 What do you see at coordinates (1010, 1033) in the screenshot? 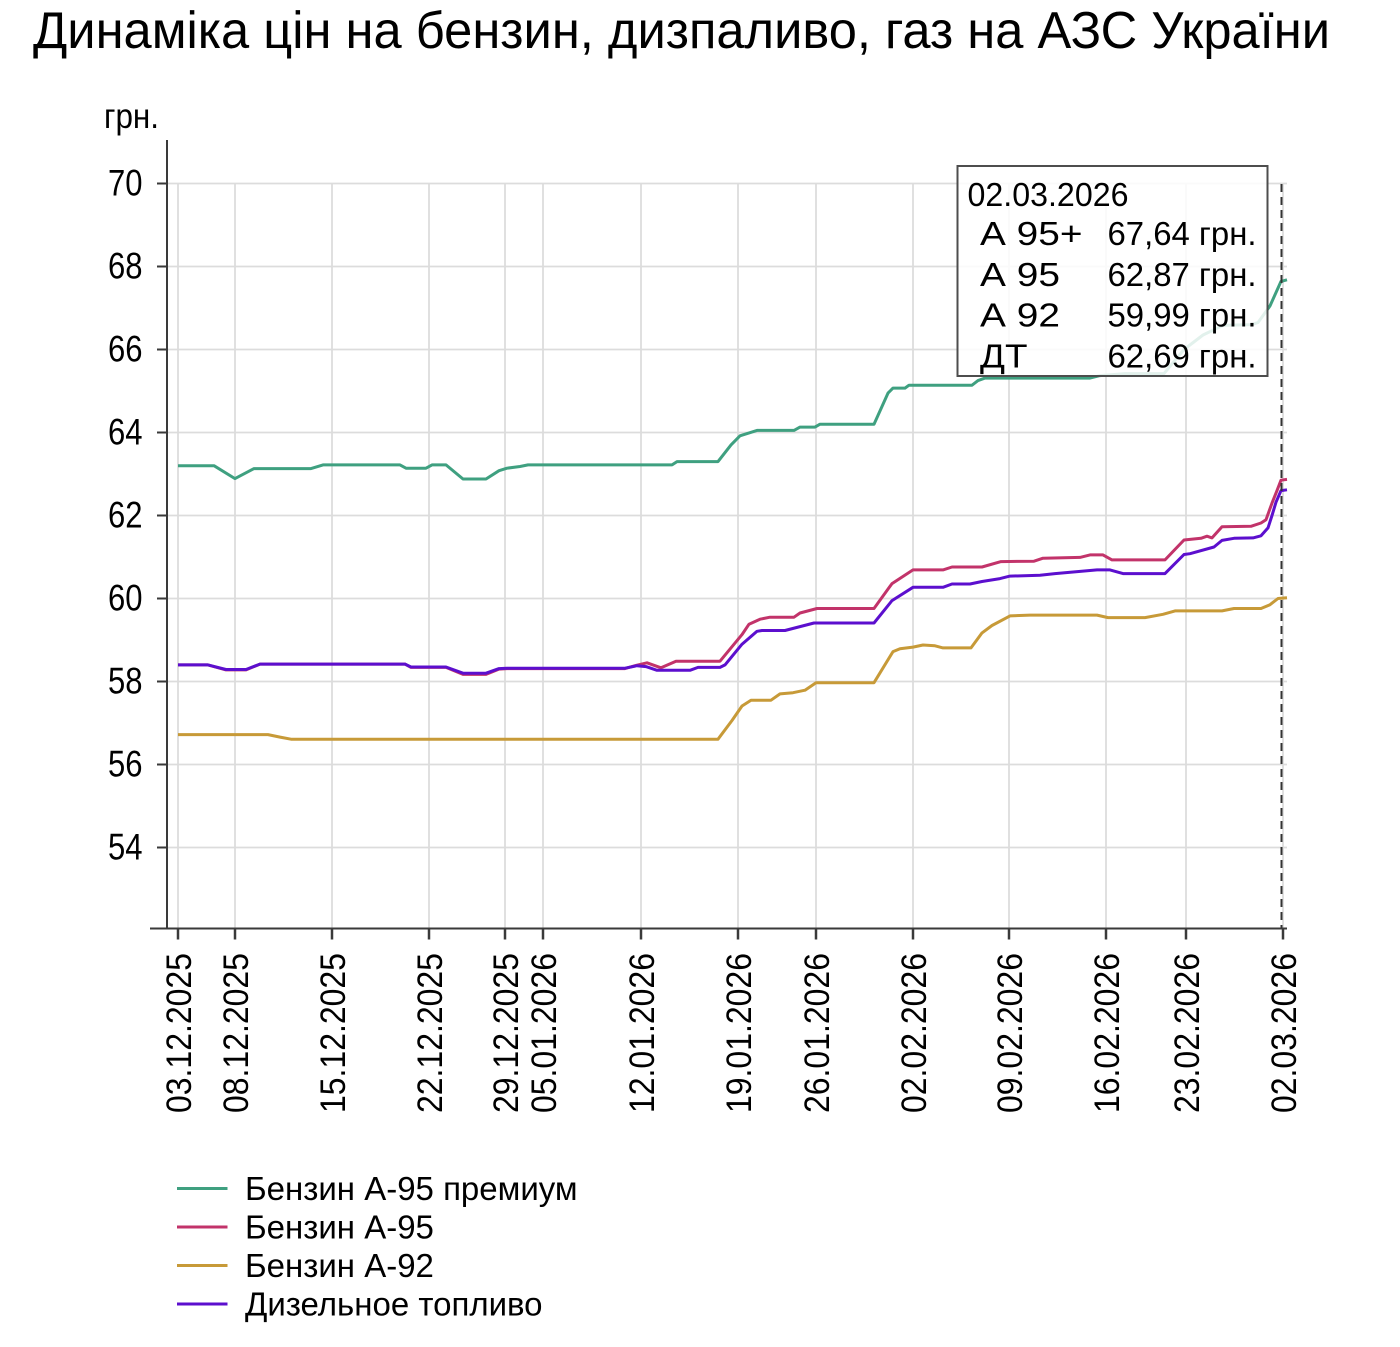
I see `svg-text: 09.02.2026` at bounding box center [1010, 1033].